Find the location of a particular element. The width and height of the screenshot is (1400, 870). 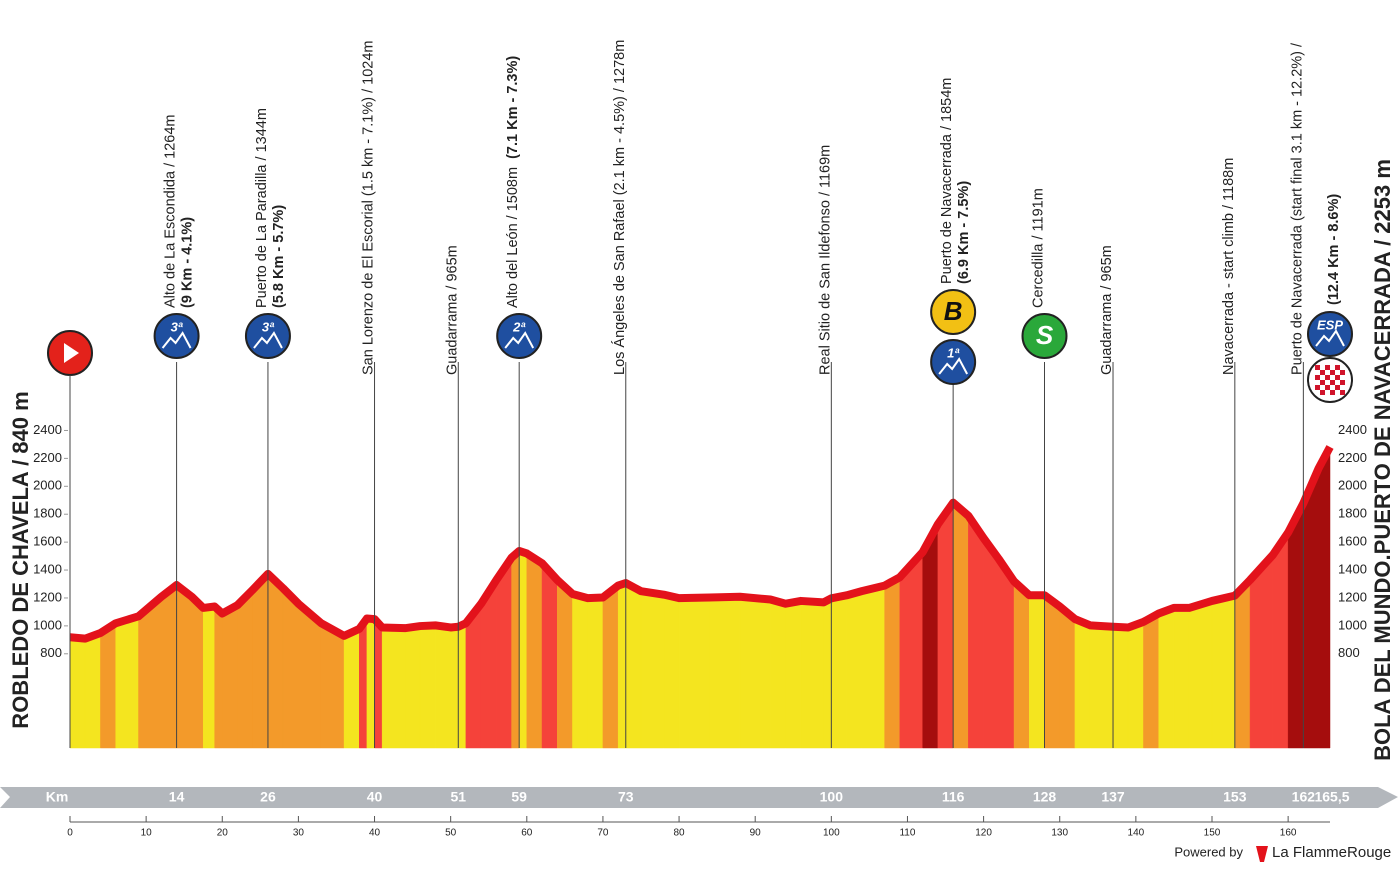

y-tick-label-right: 2400 is located at coordinates (1352, 429).